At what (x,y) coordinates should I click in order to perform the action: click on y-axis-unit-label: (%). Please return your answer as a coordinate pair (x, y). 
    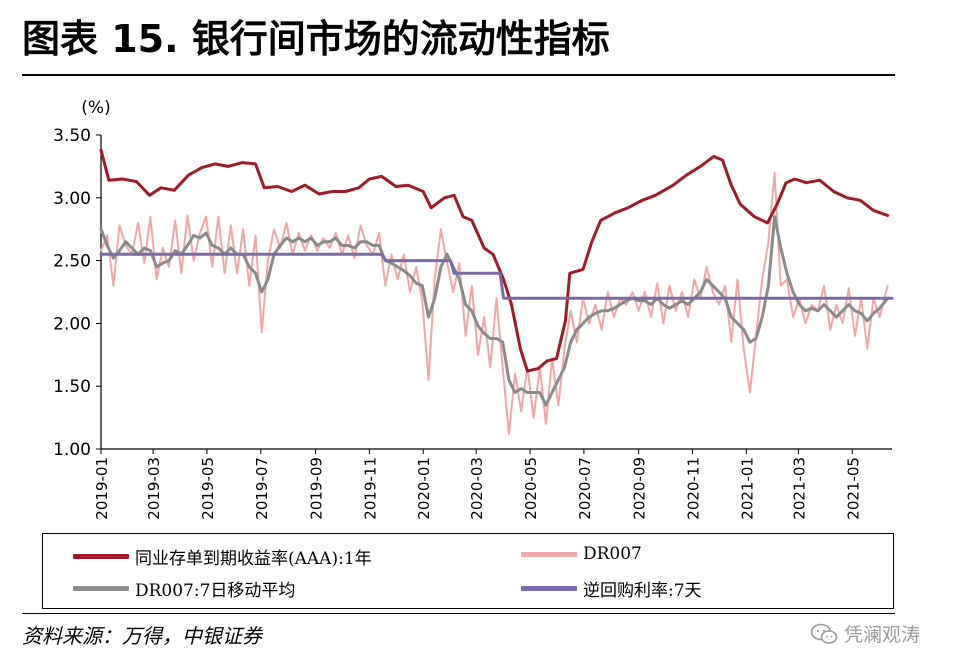
    Looking at the image, I should click on (95, 108).